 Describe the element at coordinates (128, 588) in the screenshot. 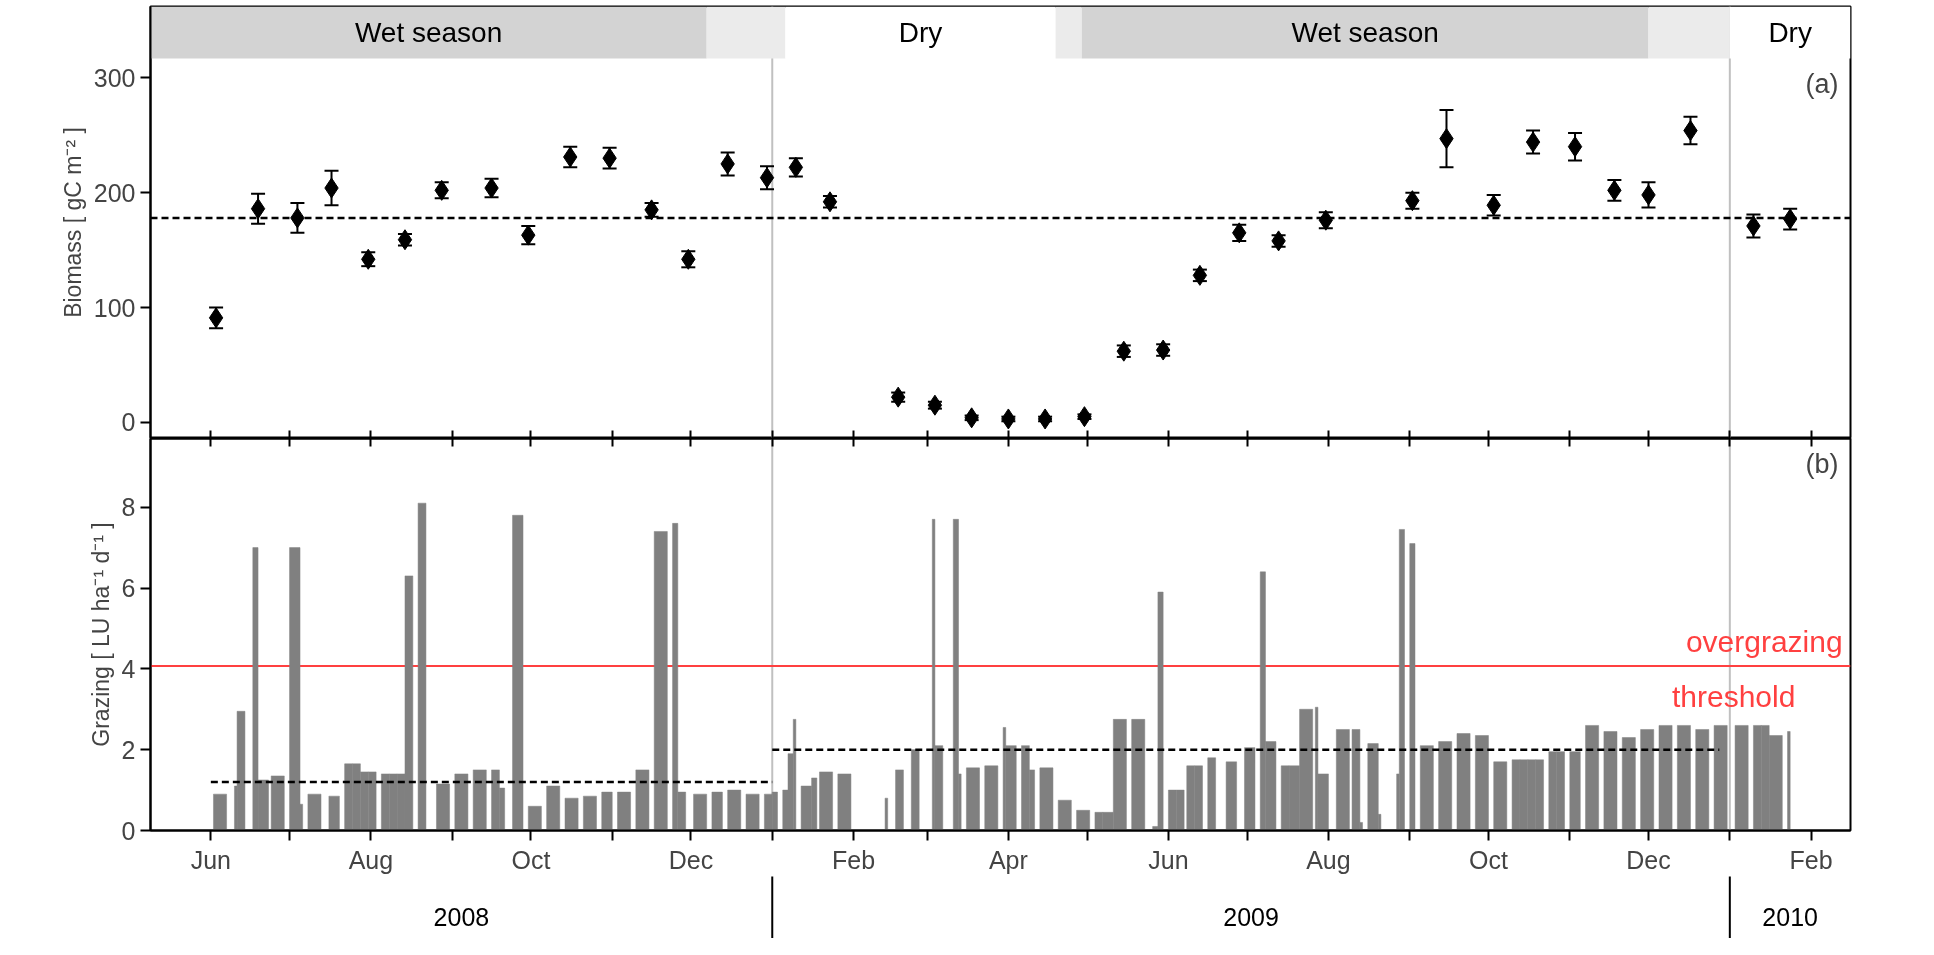

I see `y-tick-label: 6` at that location.